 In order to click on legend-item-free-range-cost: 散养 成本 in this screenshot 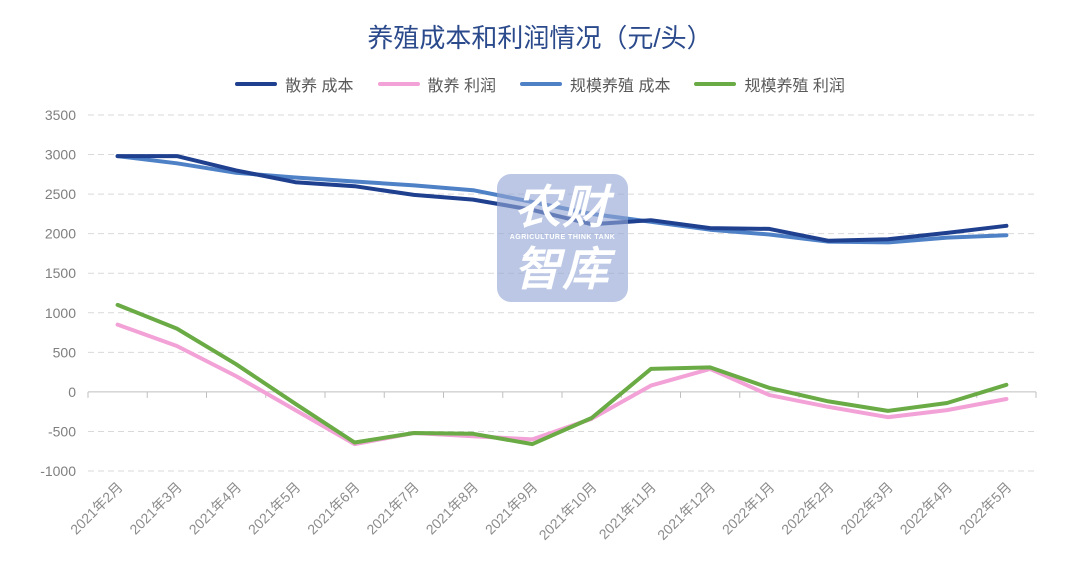, I will do `click(294, 84)`.